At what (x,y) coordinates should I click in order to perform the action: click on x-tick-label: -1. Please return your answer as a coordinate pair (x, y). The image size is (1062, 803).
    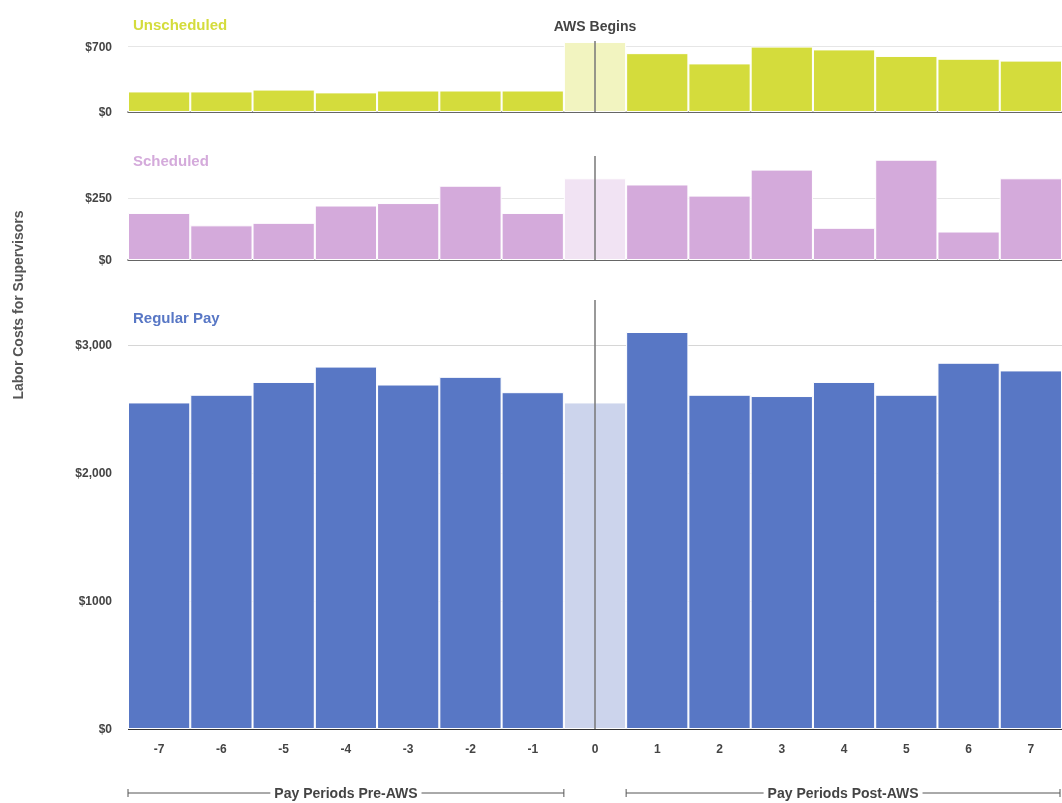
    Looking at the image, I should click on (533, 749).